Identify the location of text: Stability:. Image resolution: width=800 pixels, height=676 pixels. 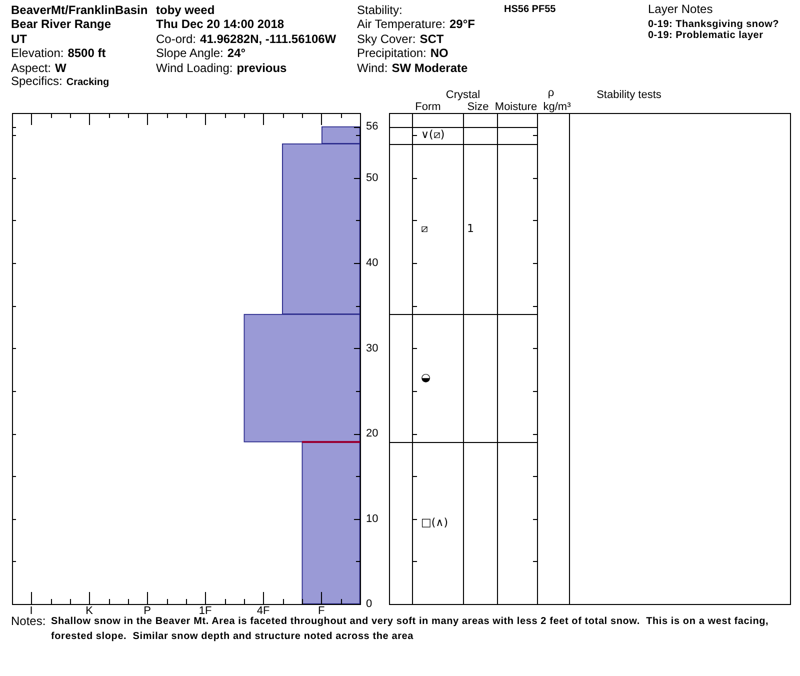
(379, 10).